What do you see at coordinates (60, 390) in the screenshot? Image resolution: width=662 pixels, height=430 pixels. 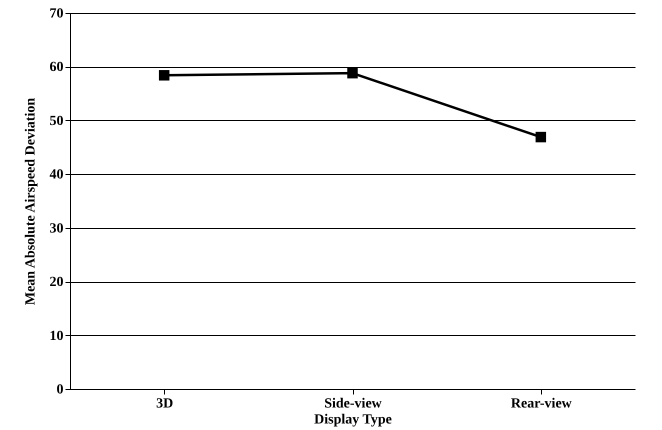 I see `y-tick-label: 0` at bounding box center [60, 390].